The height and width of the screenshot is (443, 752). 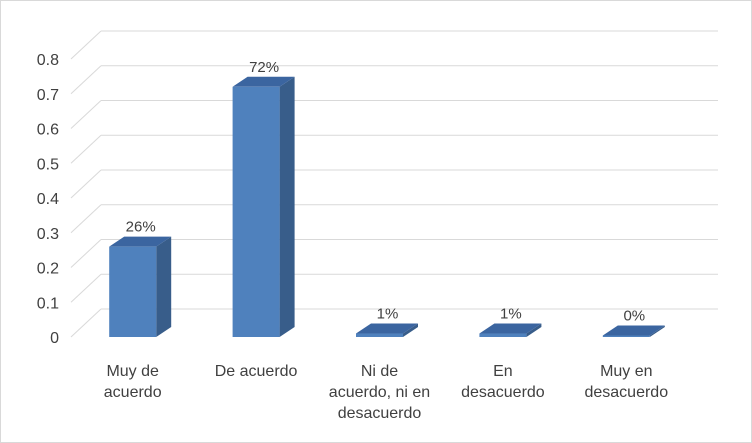 What do you see at coordinates (256, 371) in the screenshot?
I see `category-label: De acuerdo` at bounding box center [256, 371].